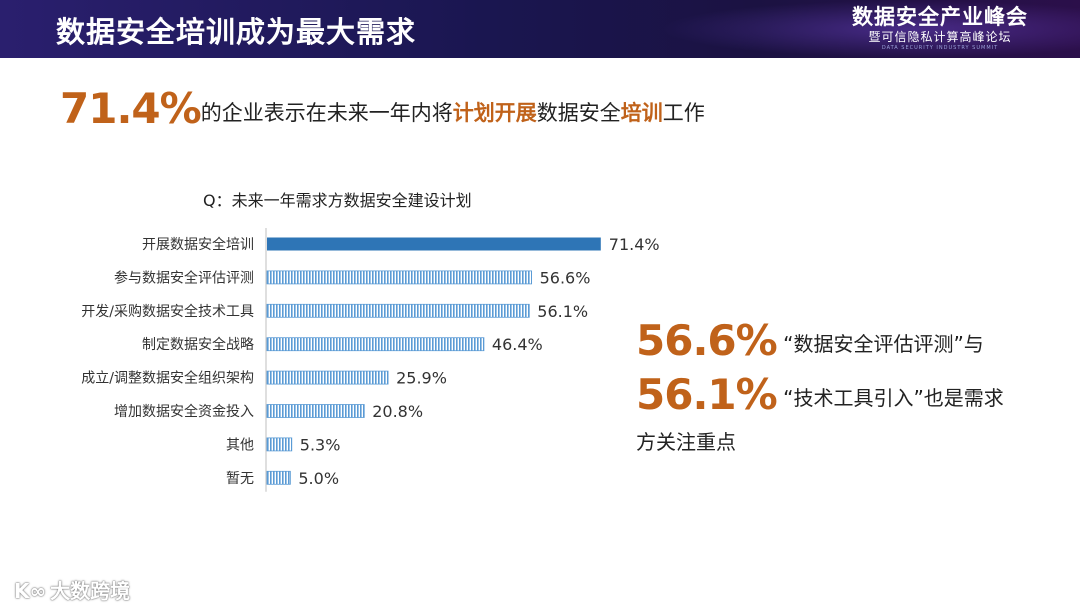  I want to click on headline-percent: 71.4%, so click(131, 108).